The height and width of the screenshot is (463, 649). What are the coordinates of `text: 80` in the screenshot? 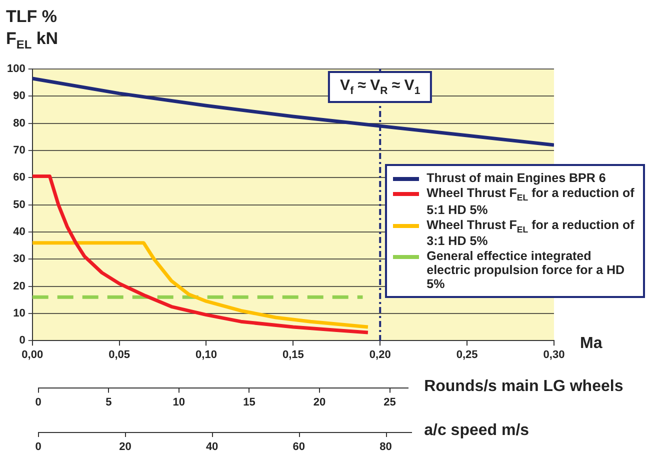 It's located at (386, 447).